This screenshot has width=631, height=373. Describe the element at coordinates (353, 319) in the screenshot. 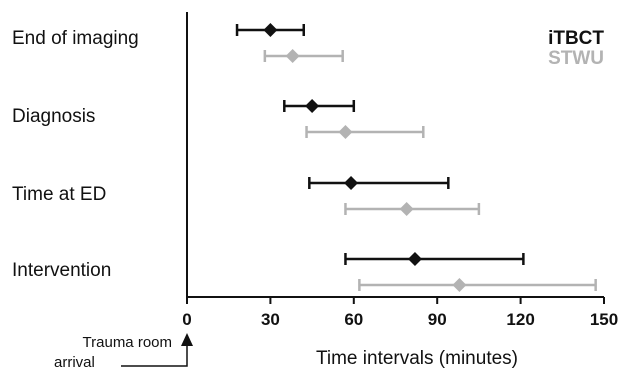

I see `x-tick-label-2: 60` at that location.